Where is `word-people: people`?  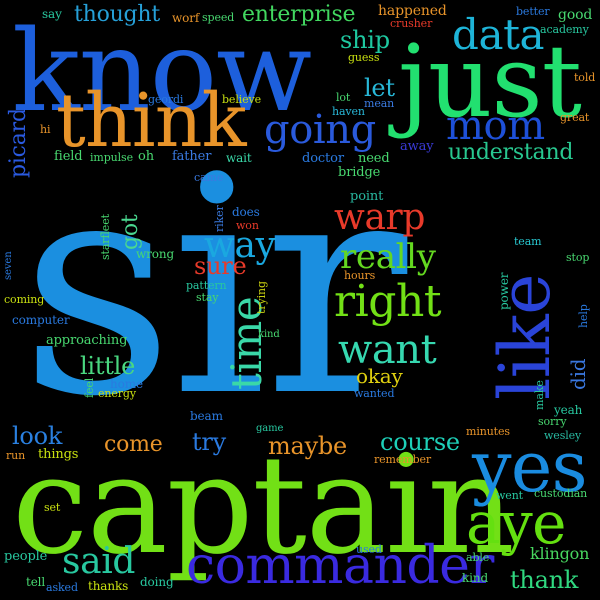 word-people: people is located at coordinates (26, 556).